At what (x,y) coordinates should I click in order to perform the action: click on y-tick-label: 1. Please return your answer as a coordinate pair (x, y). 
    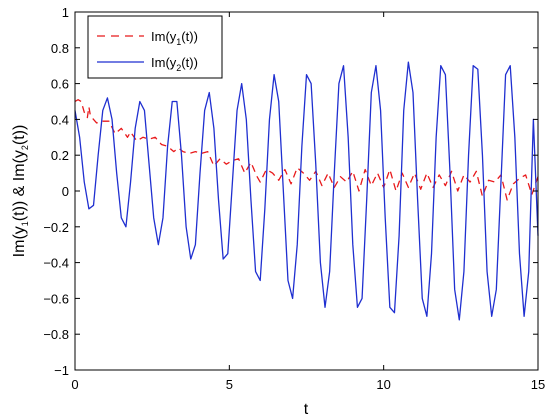
    Looking at the image, I should click on (65, 12).